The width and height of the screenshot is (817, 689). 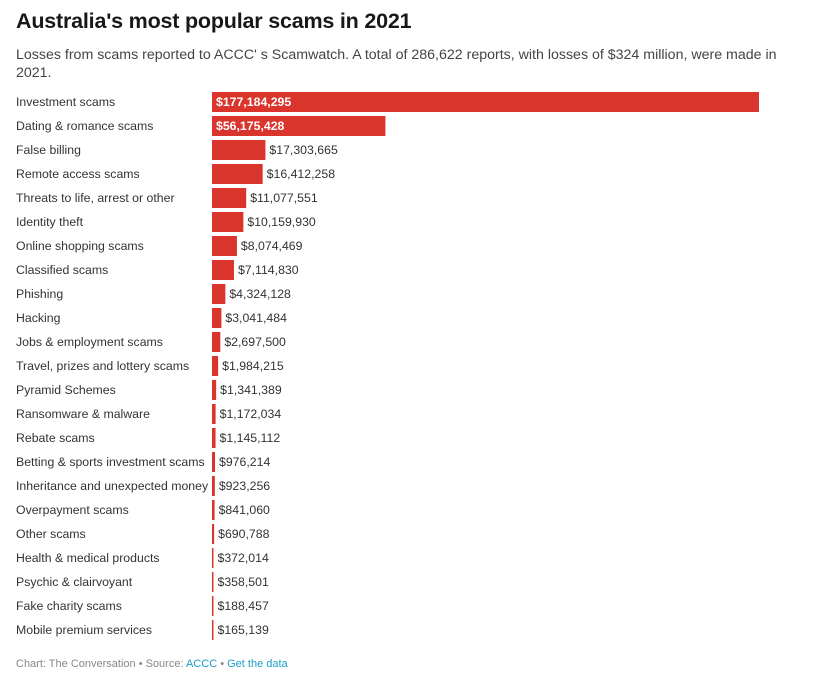 What do you see at coordinates (253, 102) in the screenshot?
I see `value-label: $177,184,295` at bounding box center [253, 102].